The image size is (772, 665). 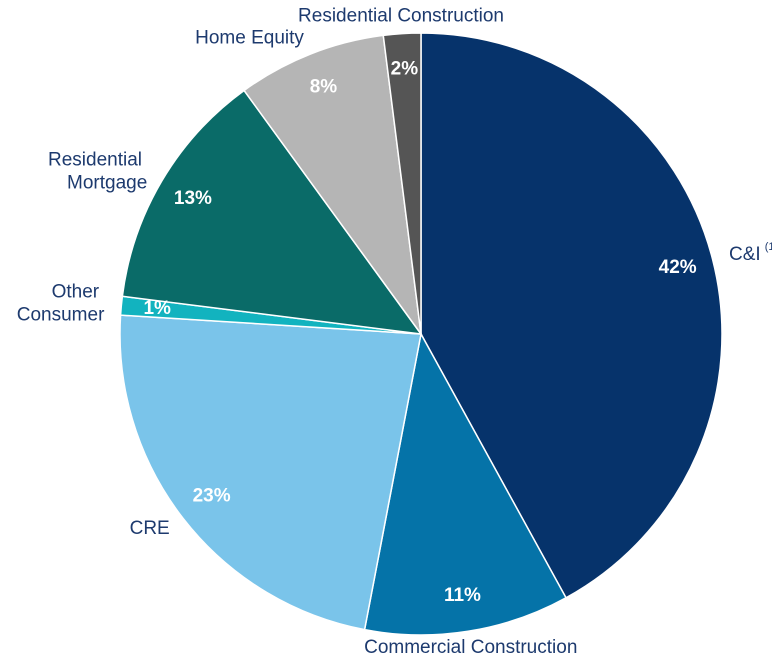 I want to click on category-label: Home Equity, so click(x=249, y=37).